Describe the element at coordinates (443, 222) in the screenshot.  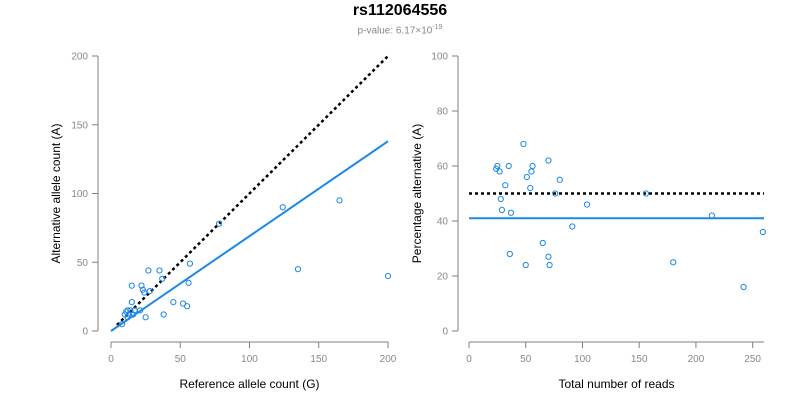
I see `y-tick-label-right: 40` at that location.